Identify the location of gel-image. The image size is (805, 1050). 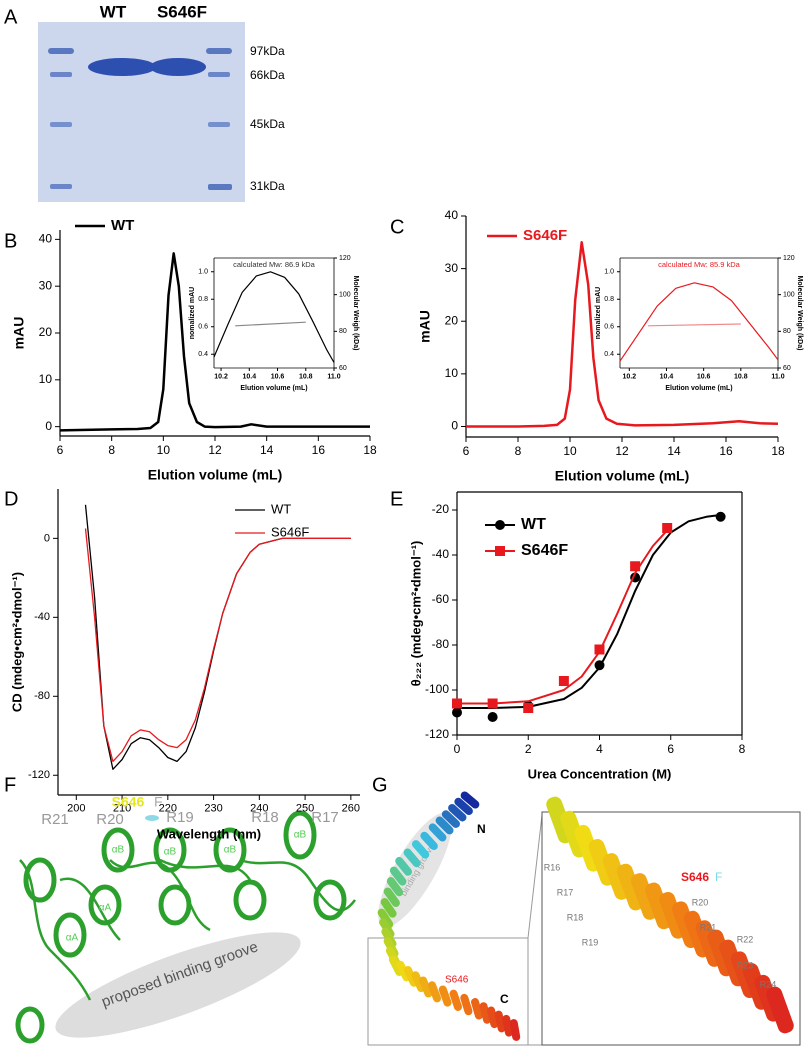
(141, 112).